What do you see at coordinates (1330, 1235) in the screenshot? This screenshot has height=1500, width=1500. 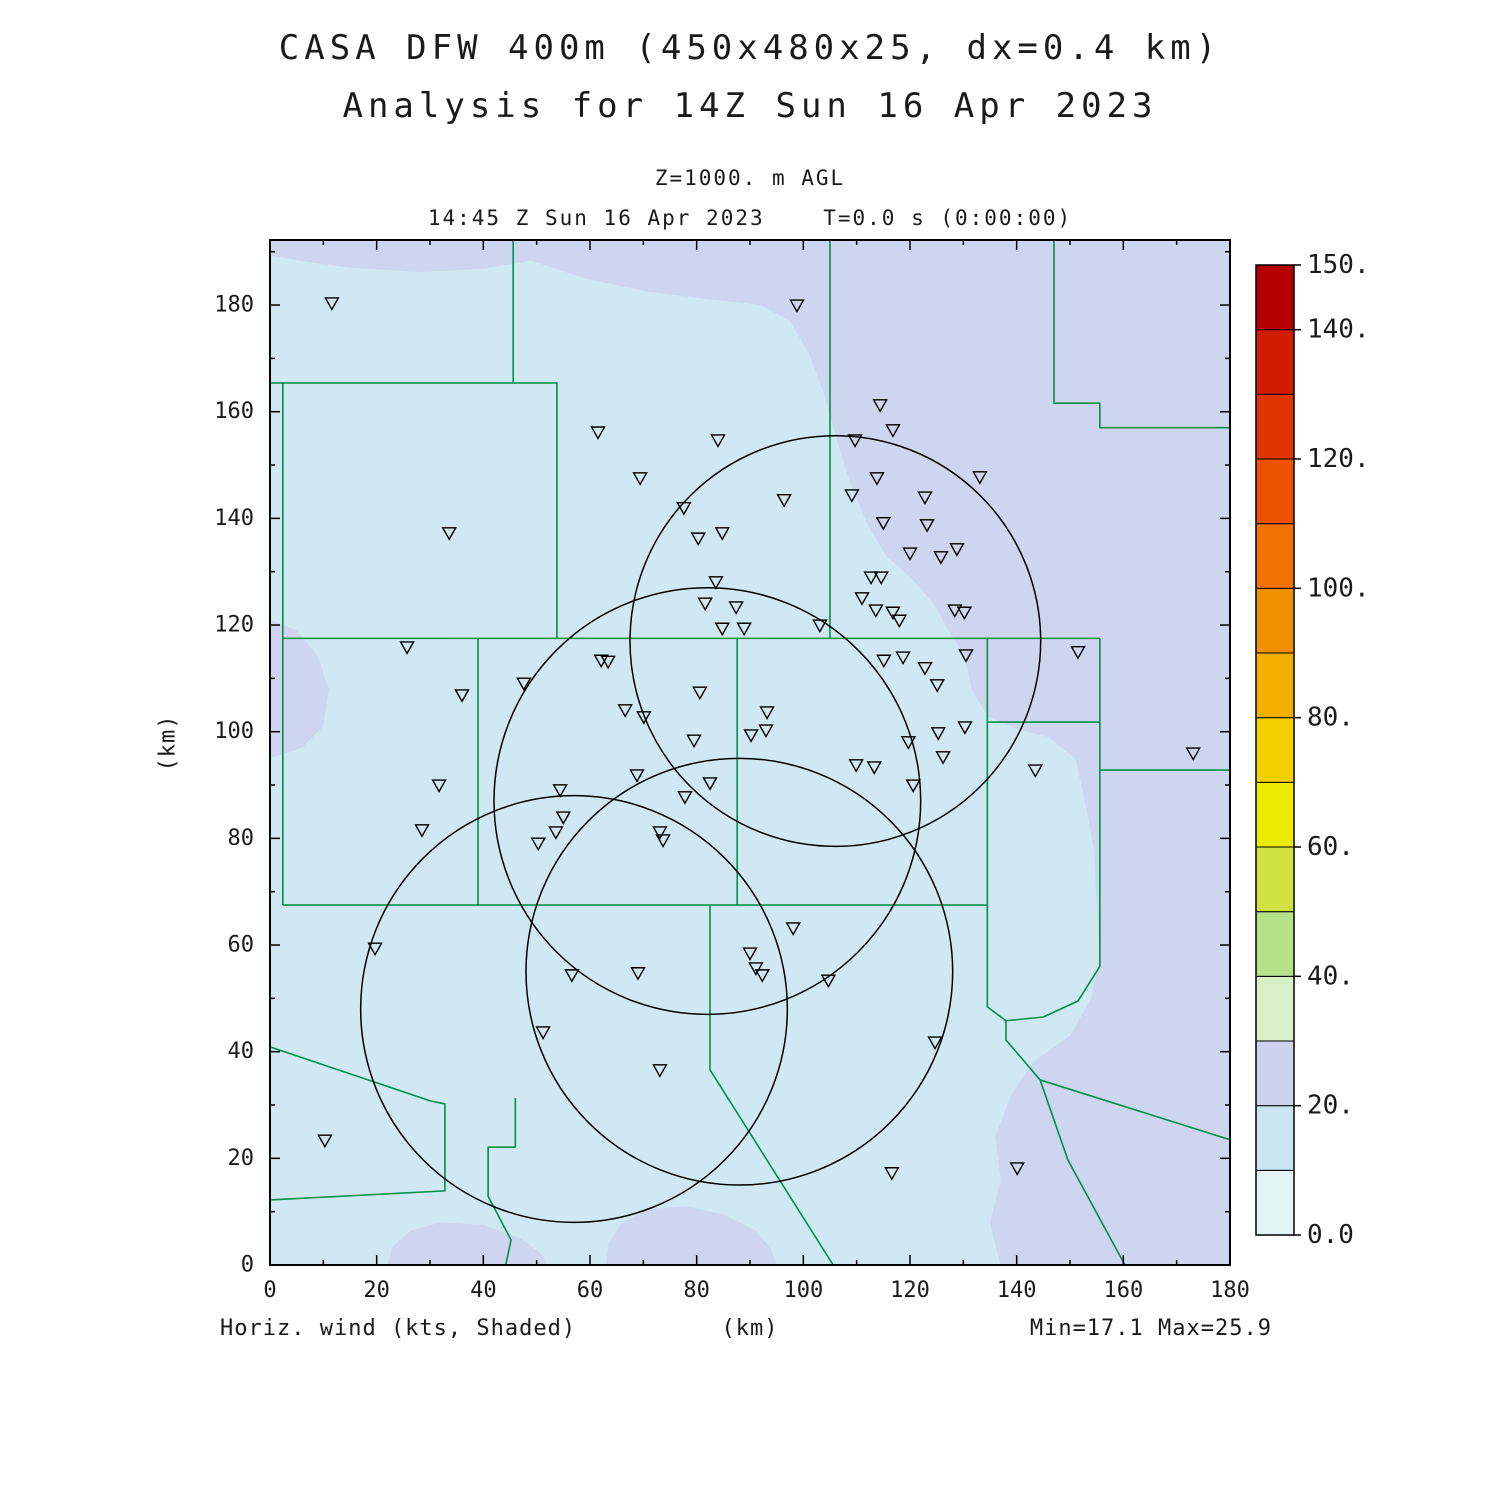 I see `colorbar-tick-label: 0.0` at bounding box center [1330, 1235].